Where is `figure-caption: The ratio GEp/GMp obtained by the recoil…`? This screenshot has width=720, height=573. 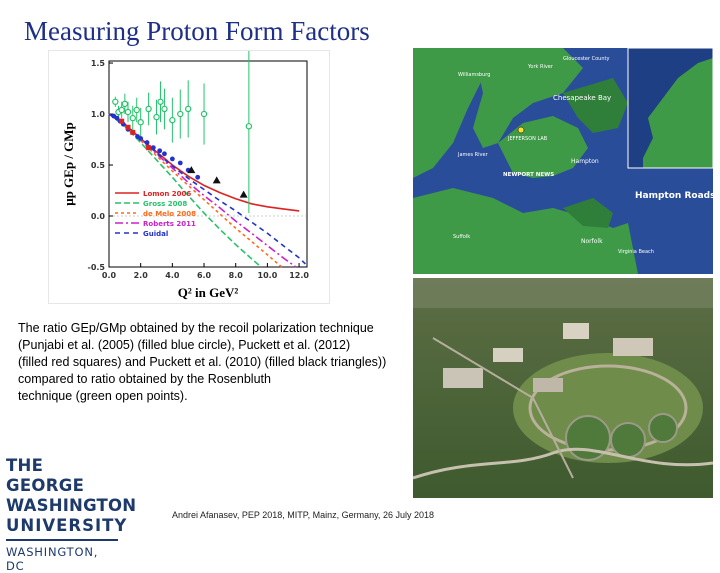 figure-caption: The ratio GEp/GMp obtained by the recoil… is located at coordinates (215, 362).